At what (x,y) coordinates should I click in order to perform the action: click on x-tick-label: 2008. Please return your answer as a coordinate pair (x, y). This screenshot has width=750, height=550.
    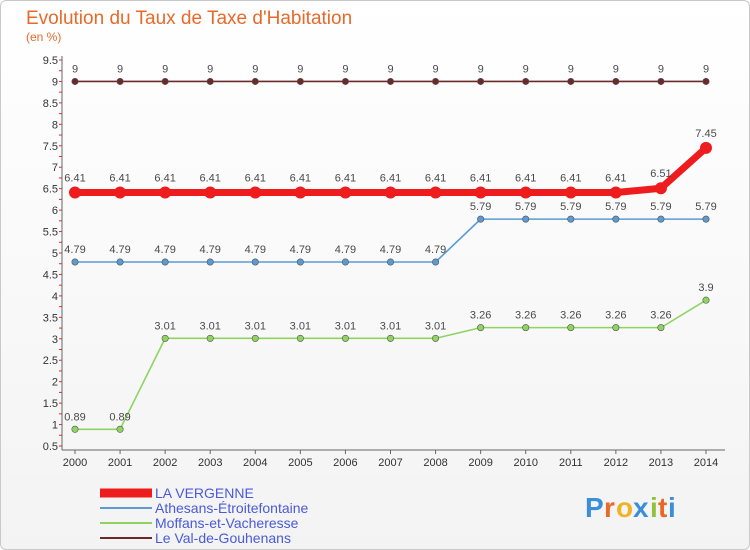
    Looking at the image, I should click on (435, 463).